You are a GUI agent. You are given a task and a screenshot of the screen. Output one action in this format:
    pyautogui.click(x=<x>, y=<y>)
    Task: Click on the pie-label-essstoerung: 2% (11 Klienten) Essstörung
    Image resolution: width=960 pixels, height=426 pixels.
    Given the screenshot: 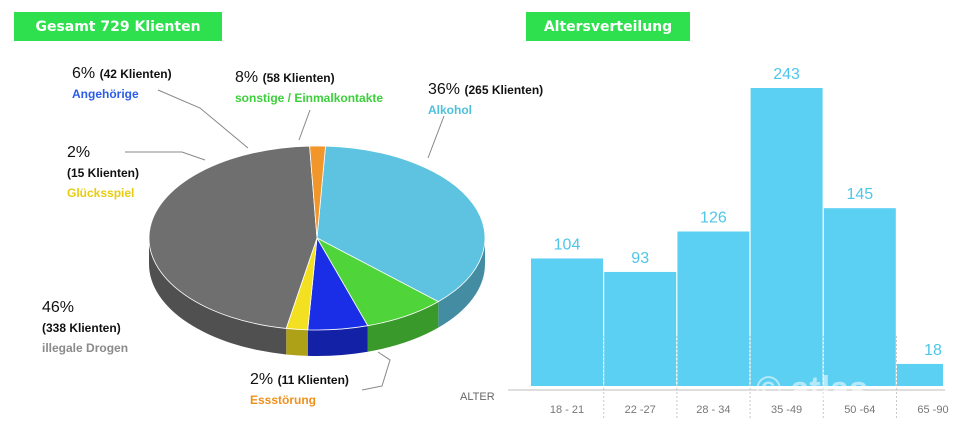 What is the action you would take?
    pyautogui.click(x=299, y=390)
    